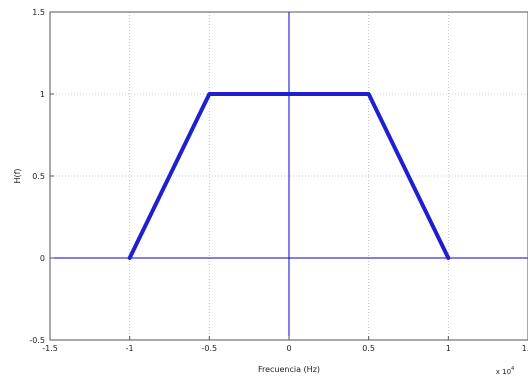 Image resolution: width=528 pixels, height=381 pixels. What do you see at coordinates (525, 348) in the screenshot?
I see `x-tick-label-6: 1.5` at bounding box center [525, 348].